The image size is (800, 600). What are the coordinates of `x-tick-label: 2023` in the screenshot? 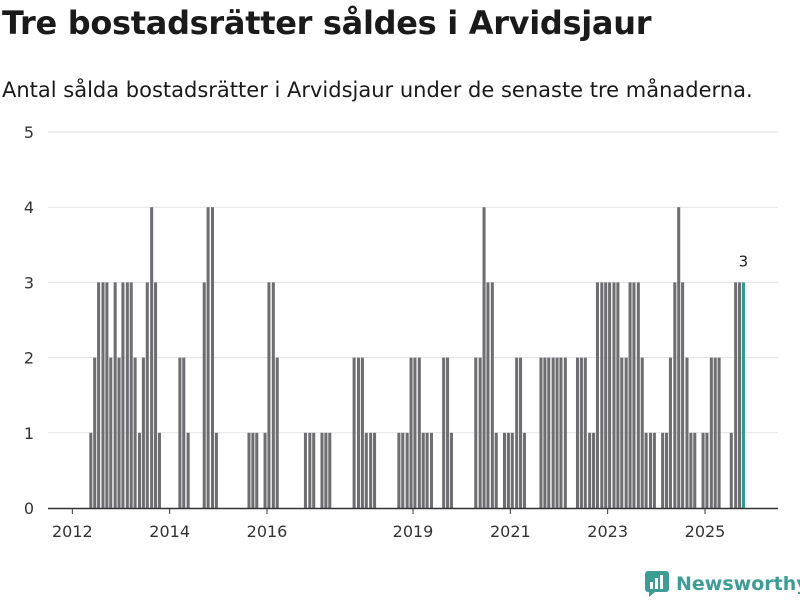 It's located at (607, 531).